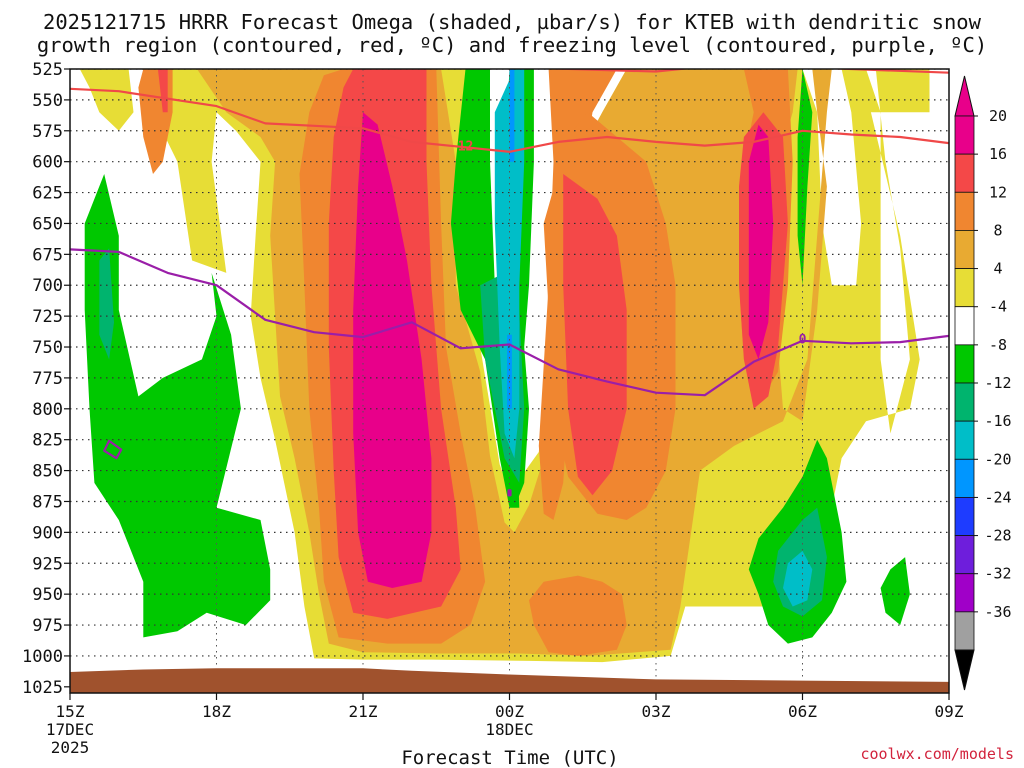 The image size is (1024, 768). What do you see at coordinates (42, 657) in the screenshot?
I see `y-tick-label-1000: 1000` at bounding box center [42, 657].